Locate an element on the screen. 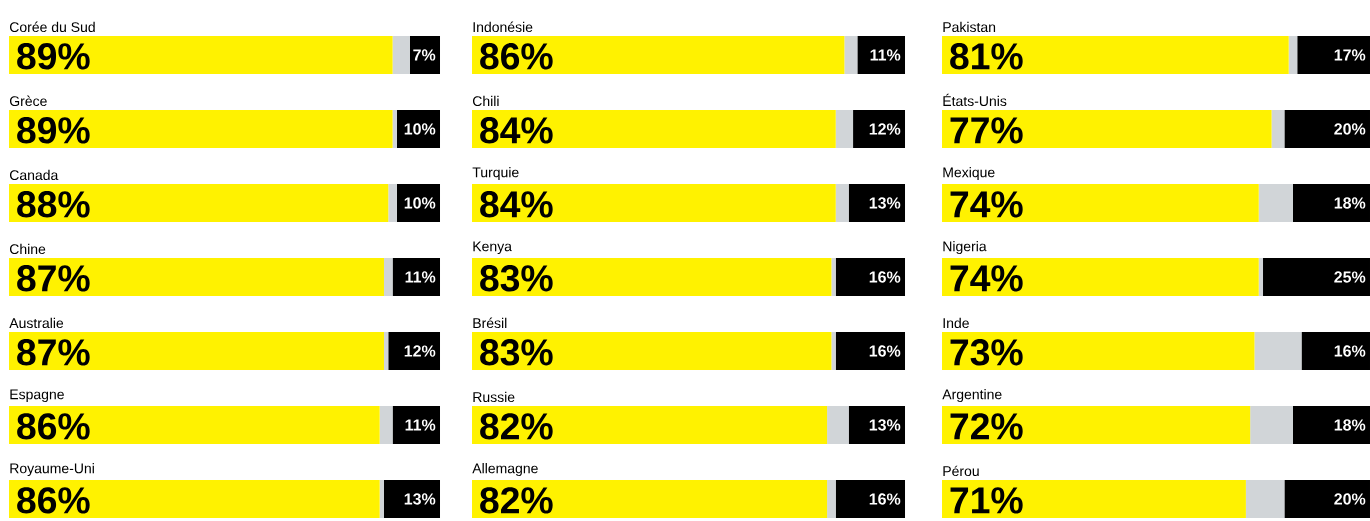 The image size is (1370, 521). data-label: 7% is located at coordinates (424, 55).